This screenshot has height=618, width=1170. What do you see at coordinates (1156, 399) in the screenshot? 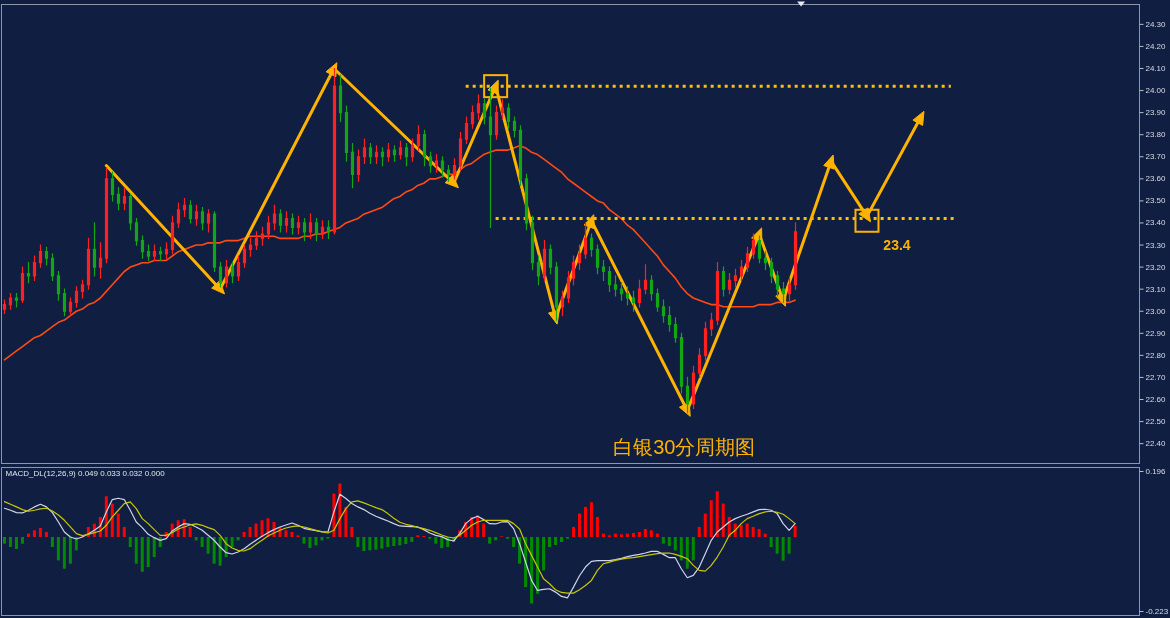
I see `y-tick-label: 22.60` at bounding box center [1156, 399].